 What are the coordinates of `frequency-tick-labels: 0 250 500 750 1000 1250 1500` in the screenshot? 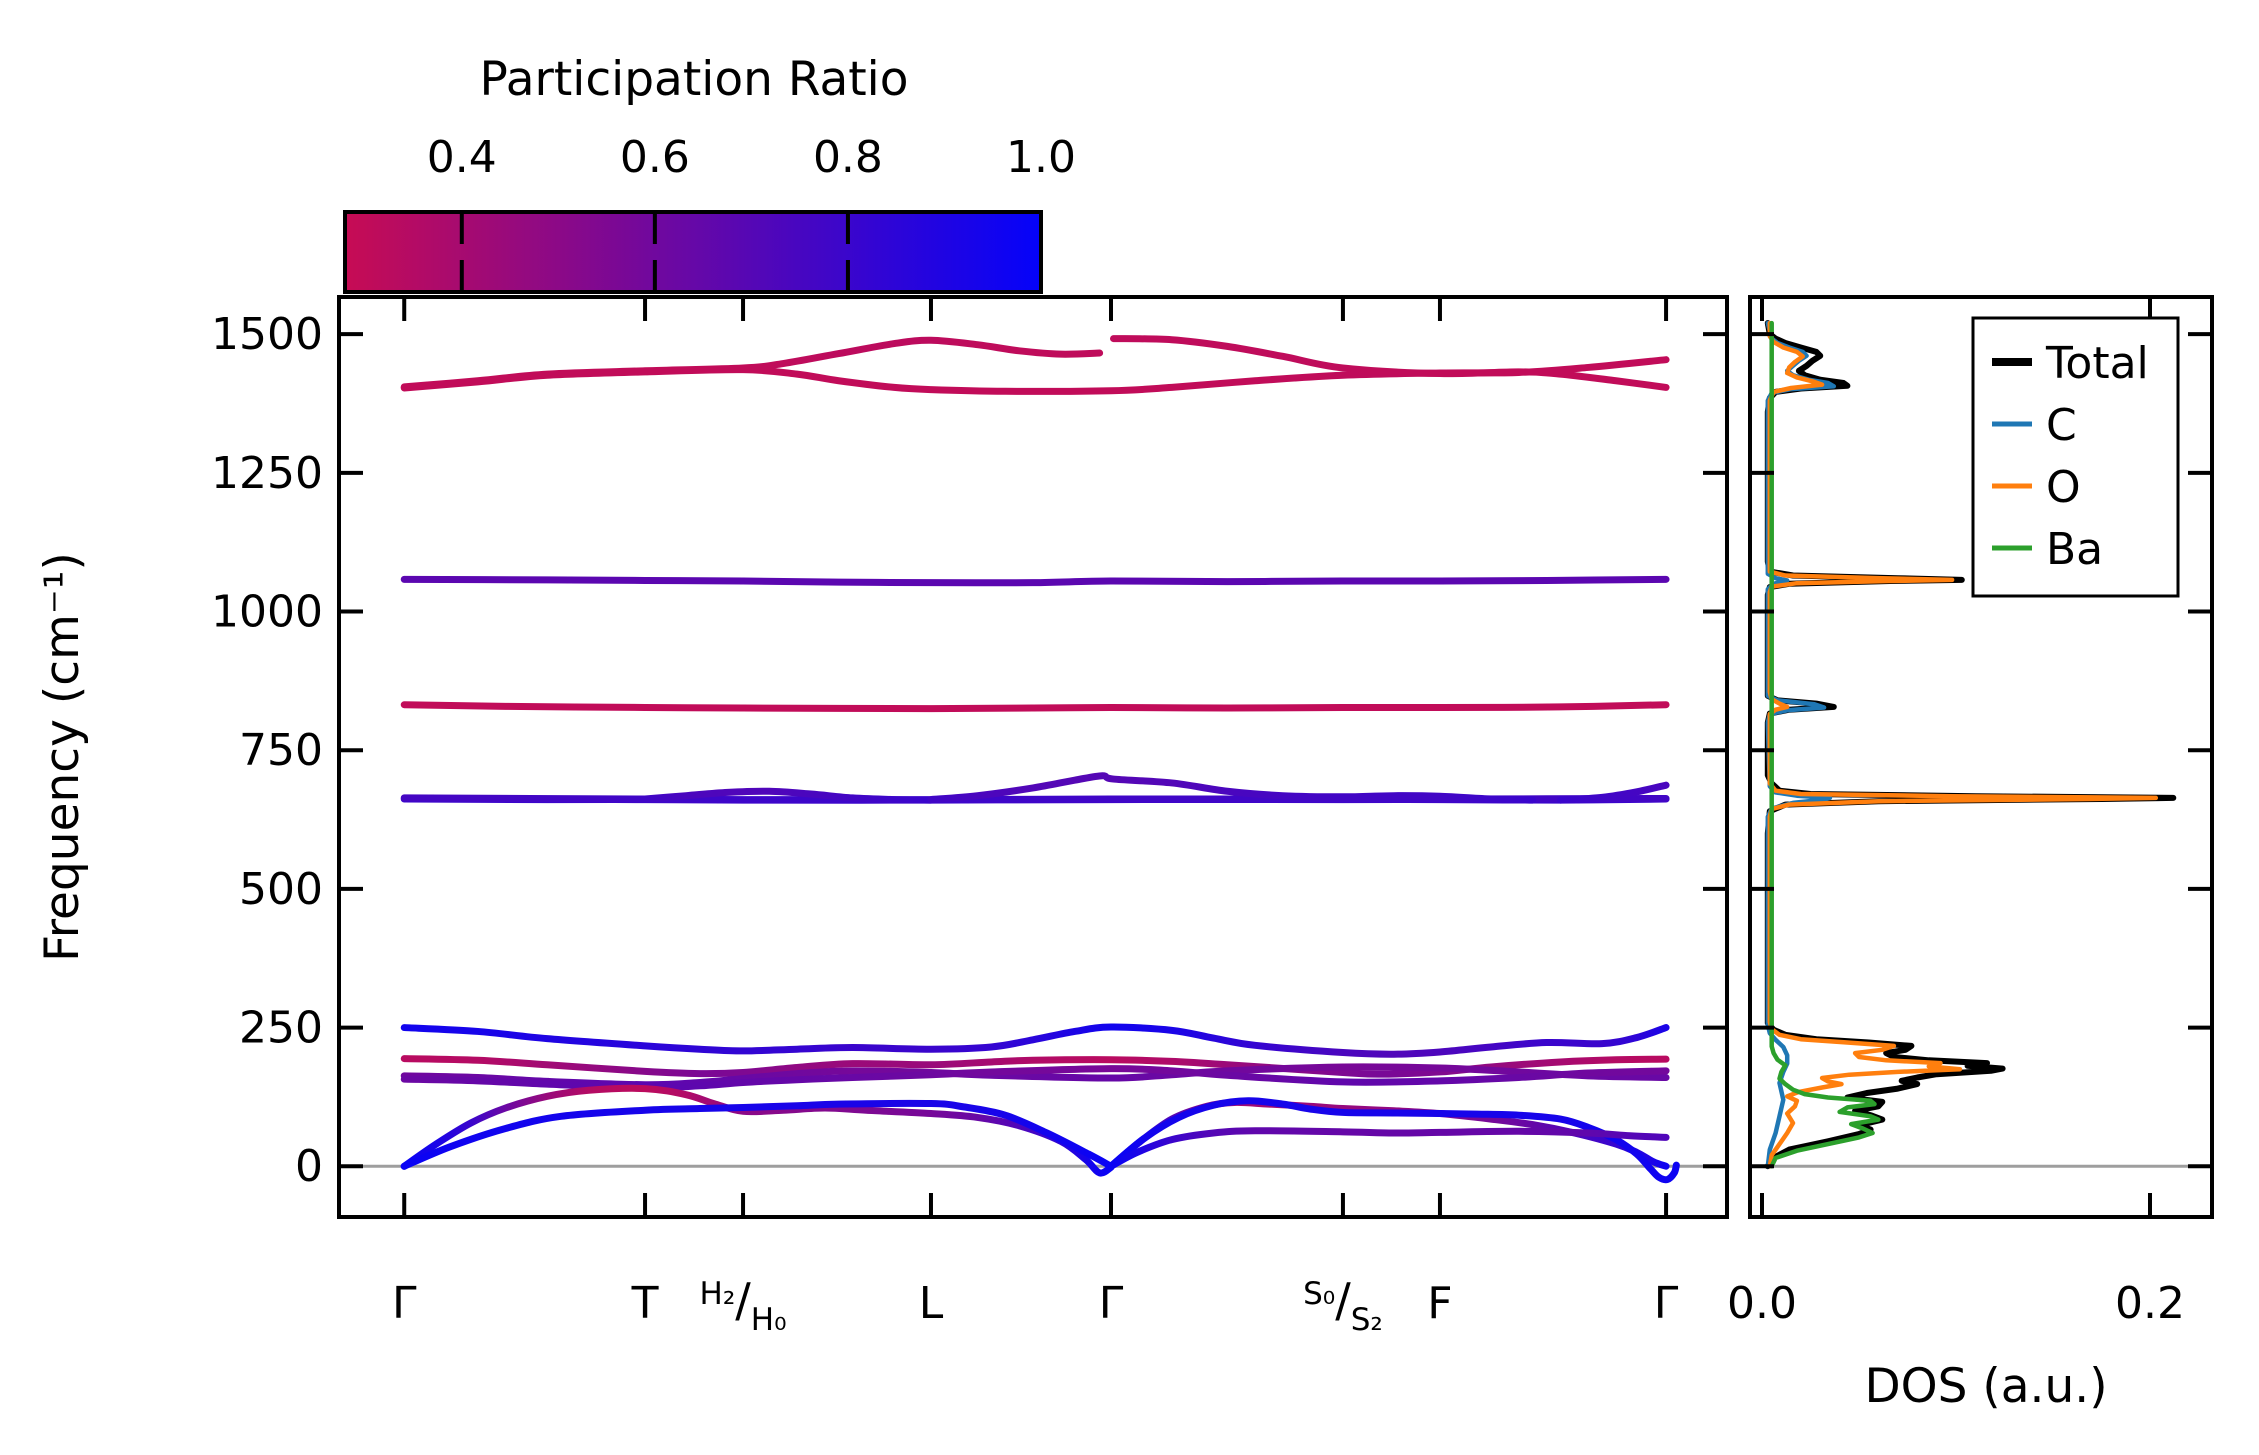 It's located at (267, 750).